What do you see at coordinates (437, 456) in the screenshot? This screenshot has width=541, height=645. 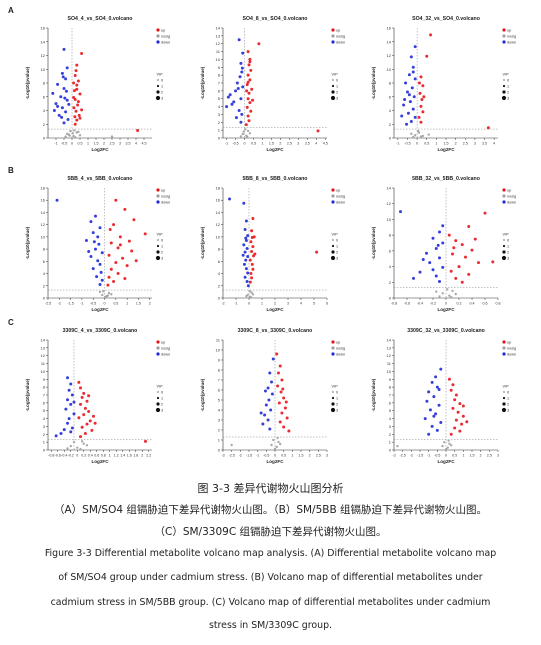 I see `x-tick-label: -0.5` at bounding box center [437, 456].